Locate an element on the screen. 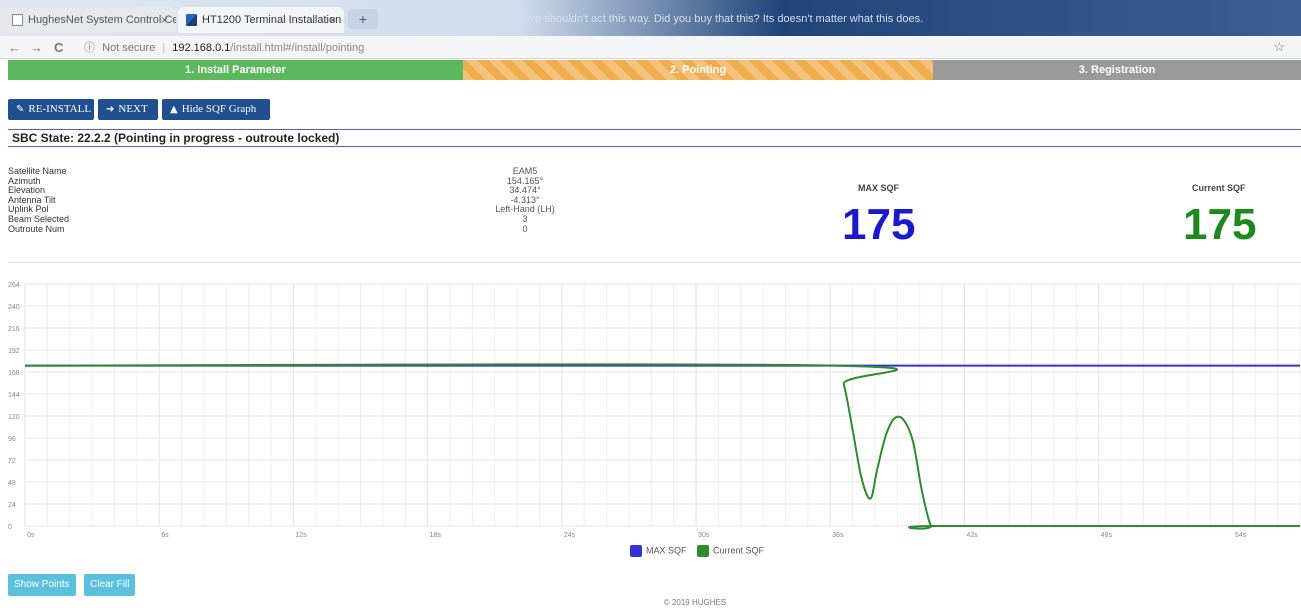  y-tick-label: 72 is located at coordinates (12, 461).